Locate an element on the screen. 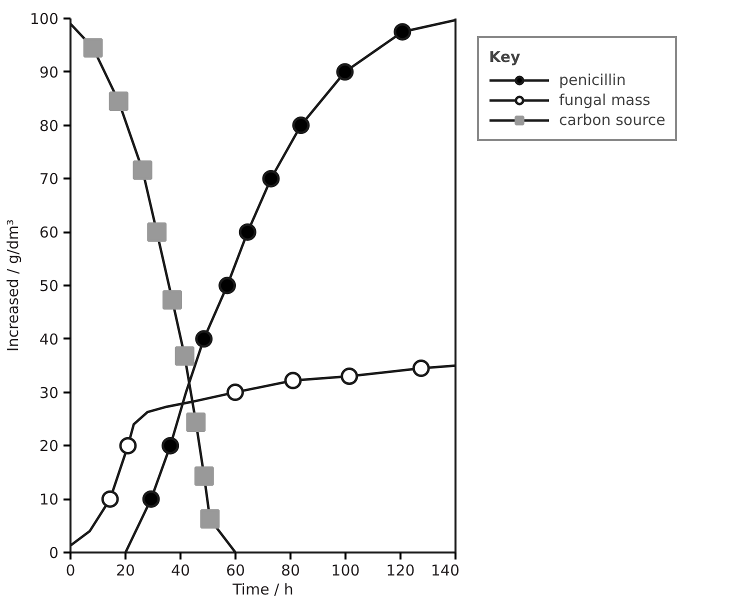 The image size is (730, 616). y-tick-label: 90 is located at coordinates (49, 72).